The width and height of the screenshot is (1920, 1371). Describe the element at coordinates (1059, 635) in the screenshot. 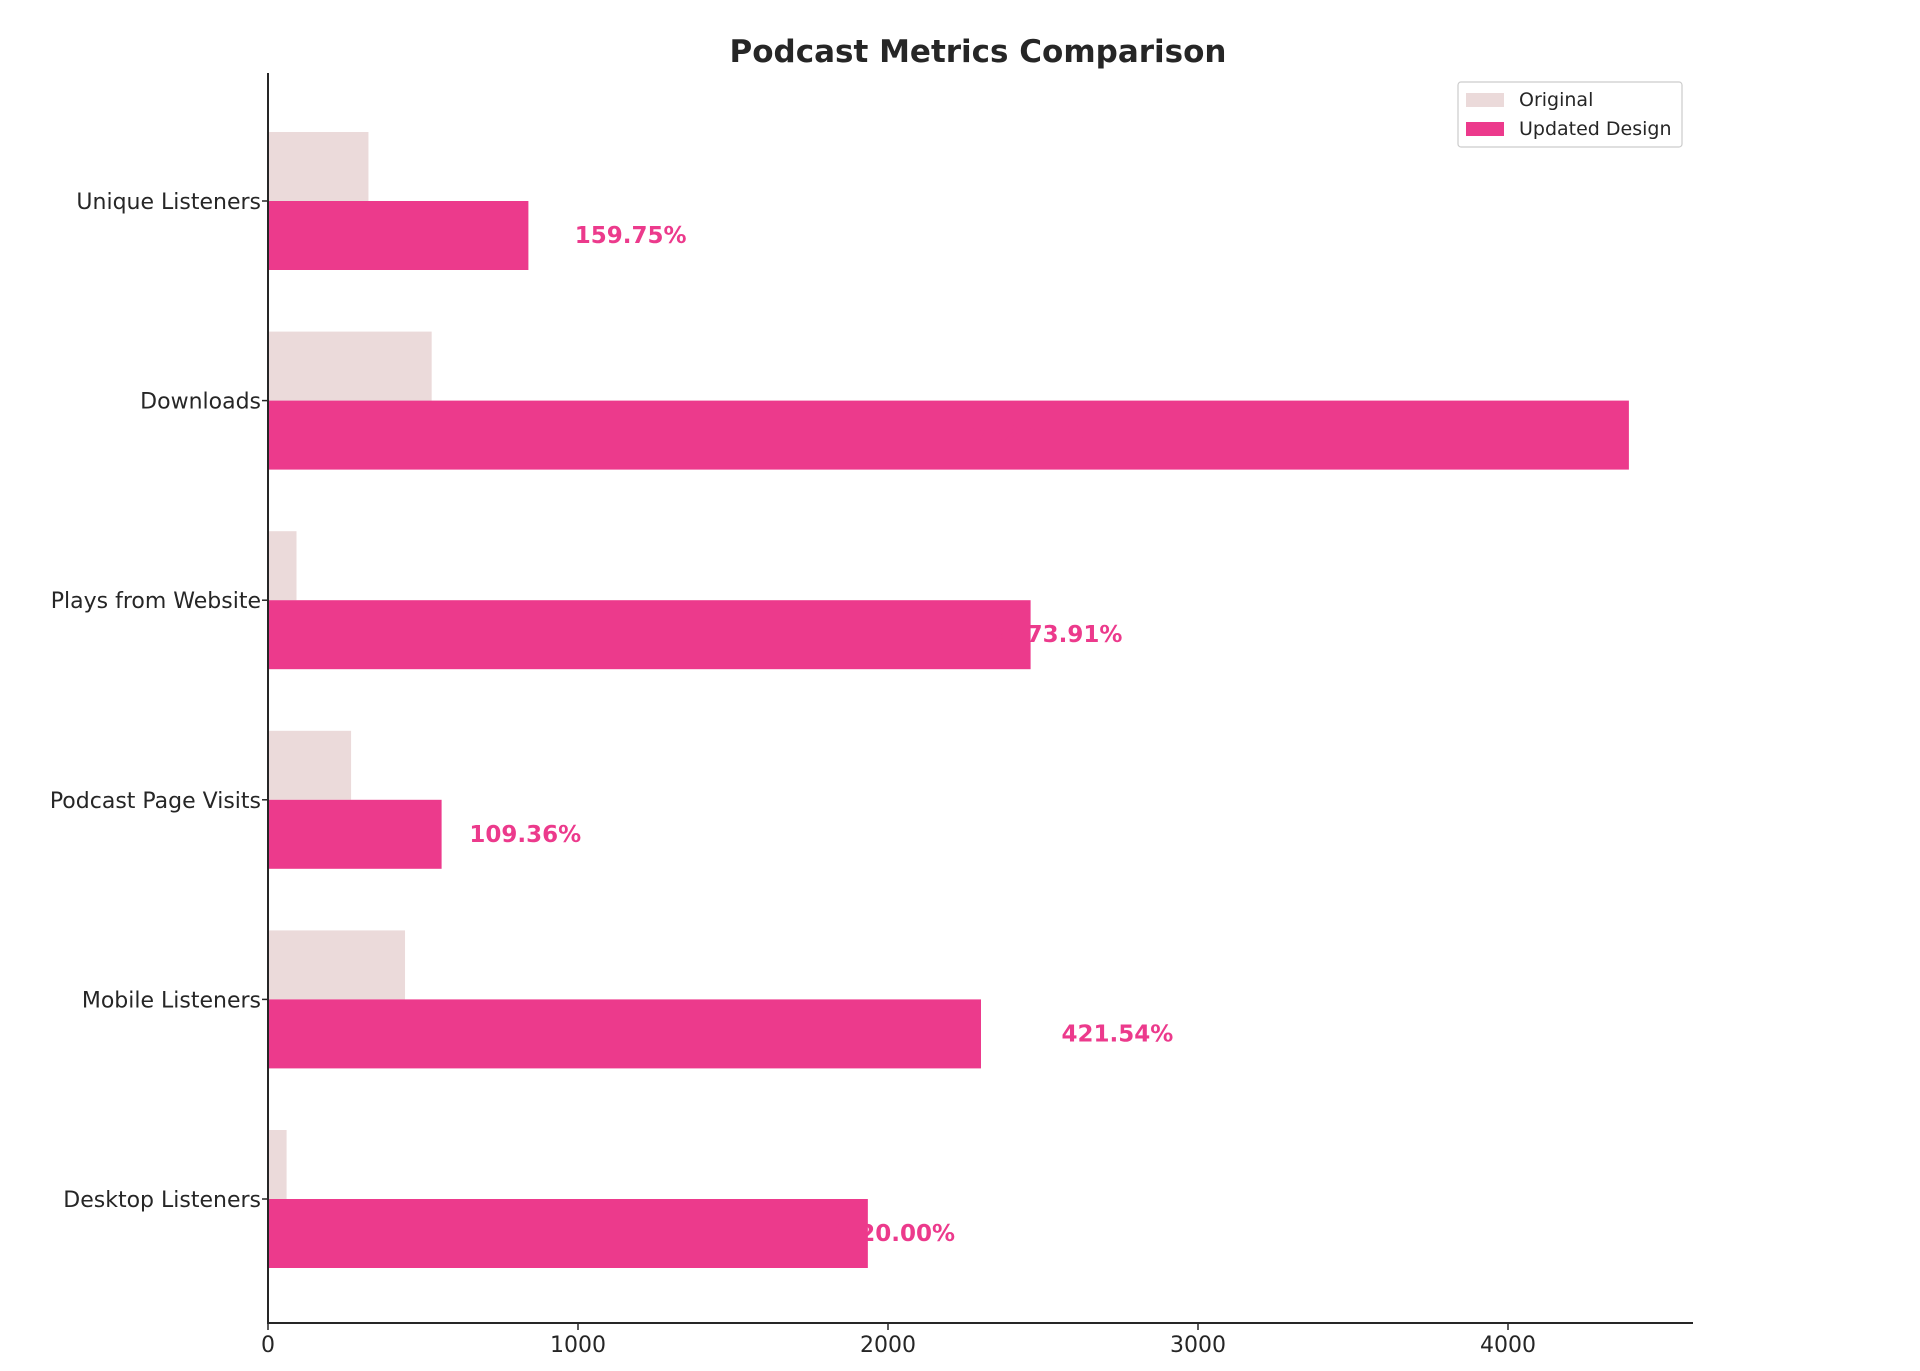

I see `pct-label-plays-from-website: 2573.91%` at that location.